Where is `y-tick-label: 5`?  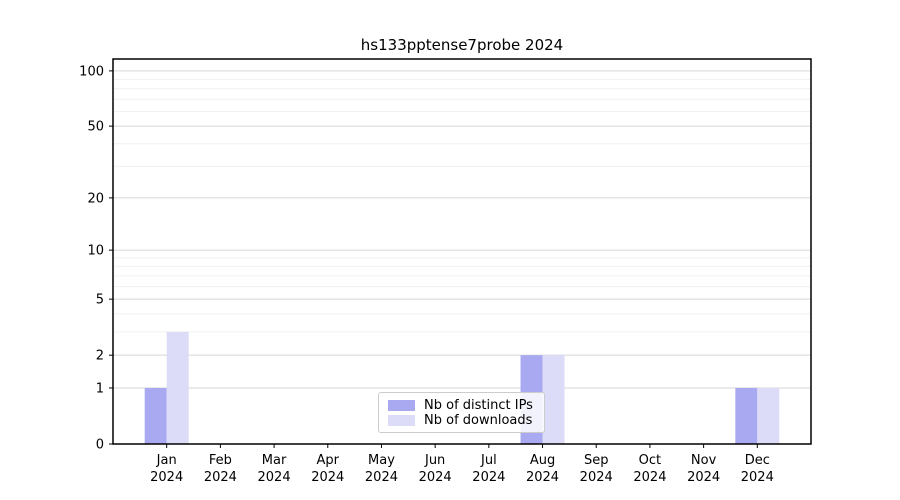 y-tick-label: 5 is located at coordinates (100, 300).